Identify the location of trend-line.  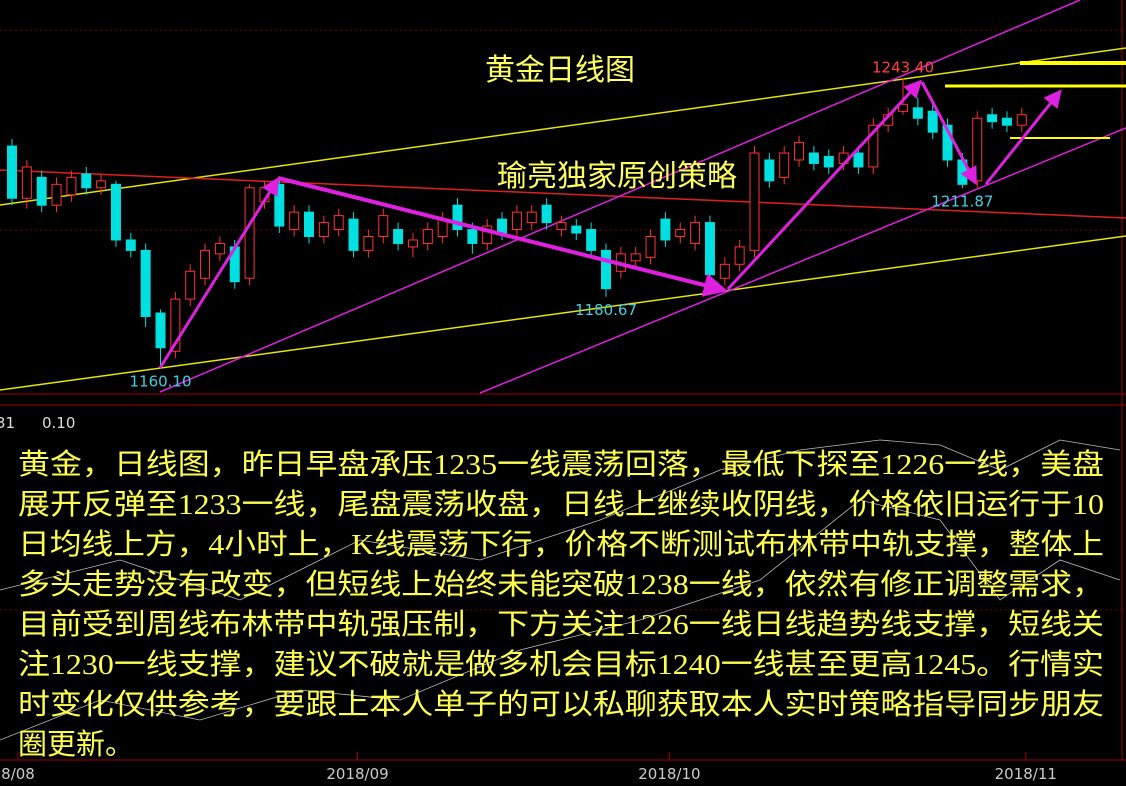
(563, 194).